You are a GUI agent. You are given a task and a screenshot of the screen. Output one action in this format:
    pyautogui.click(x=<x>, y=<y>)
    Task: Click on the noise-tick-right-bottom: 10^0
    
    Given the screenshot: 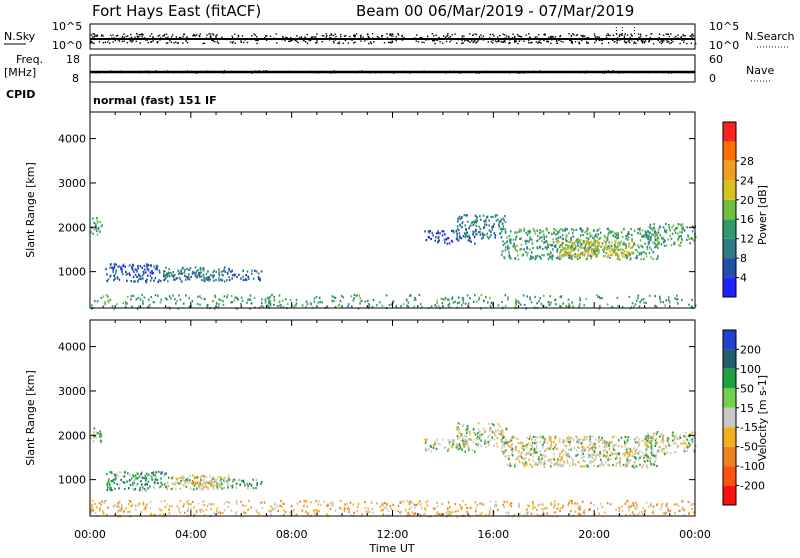 What is the action you would take?
    pyautogui.click(x=724, y=45)
    